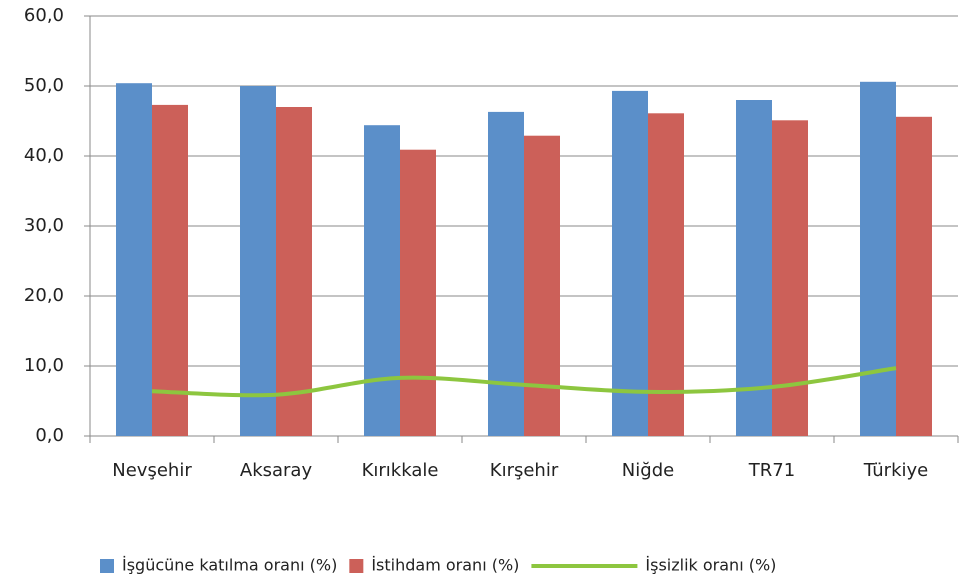 This screenshot has height=586, width=962. What do you see at coordinates (710, 565) in the screenshot?
I see `legend-label: İşsizlik oranı (%)` at bounding box center [710, 565].